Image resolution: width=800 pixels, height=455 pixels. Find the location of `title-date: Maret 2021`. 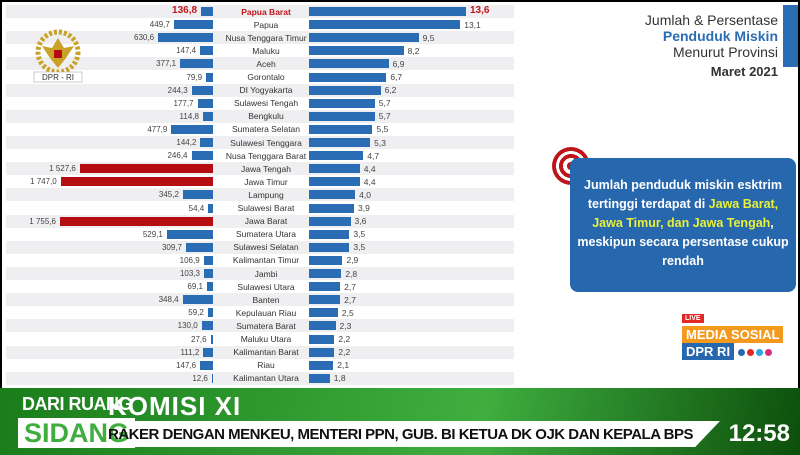

title-date: Maret 2021 is located at coordinates (744, 71).